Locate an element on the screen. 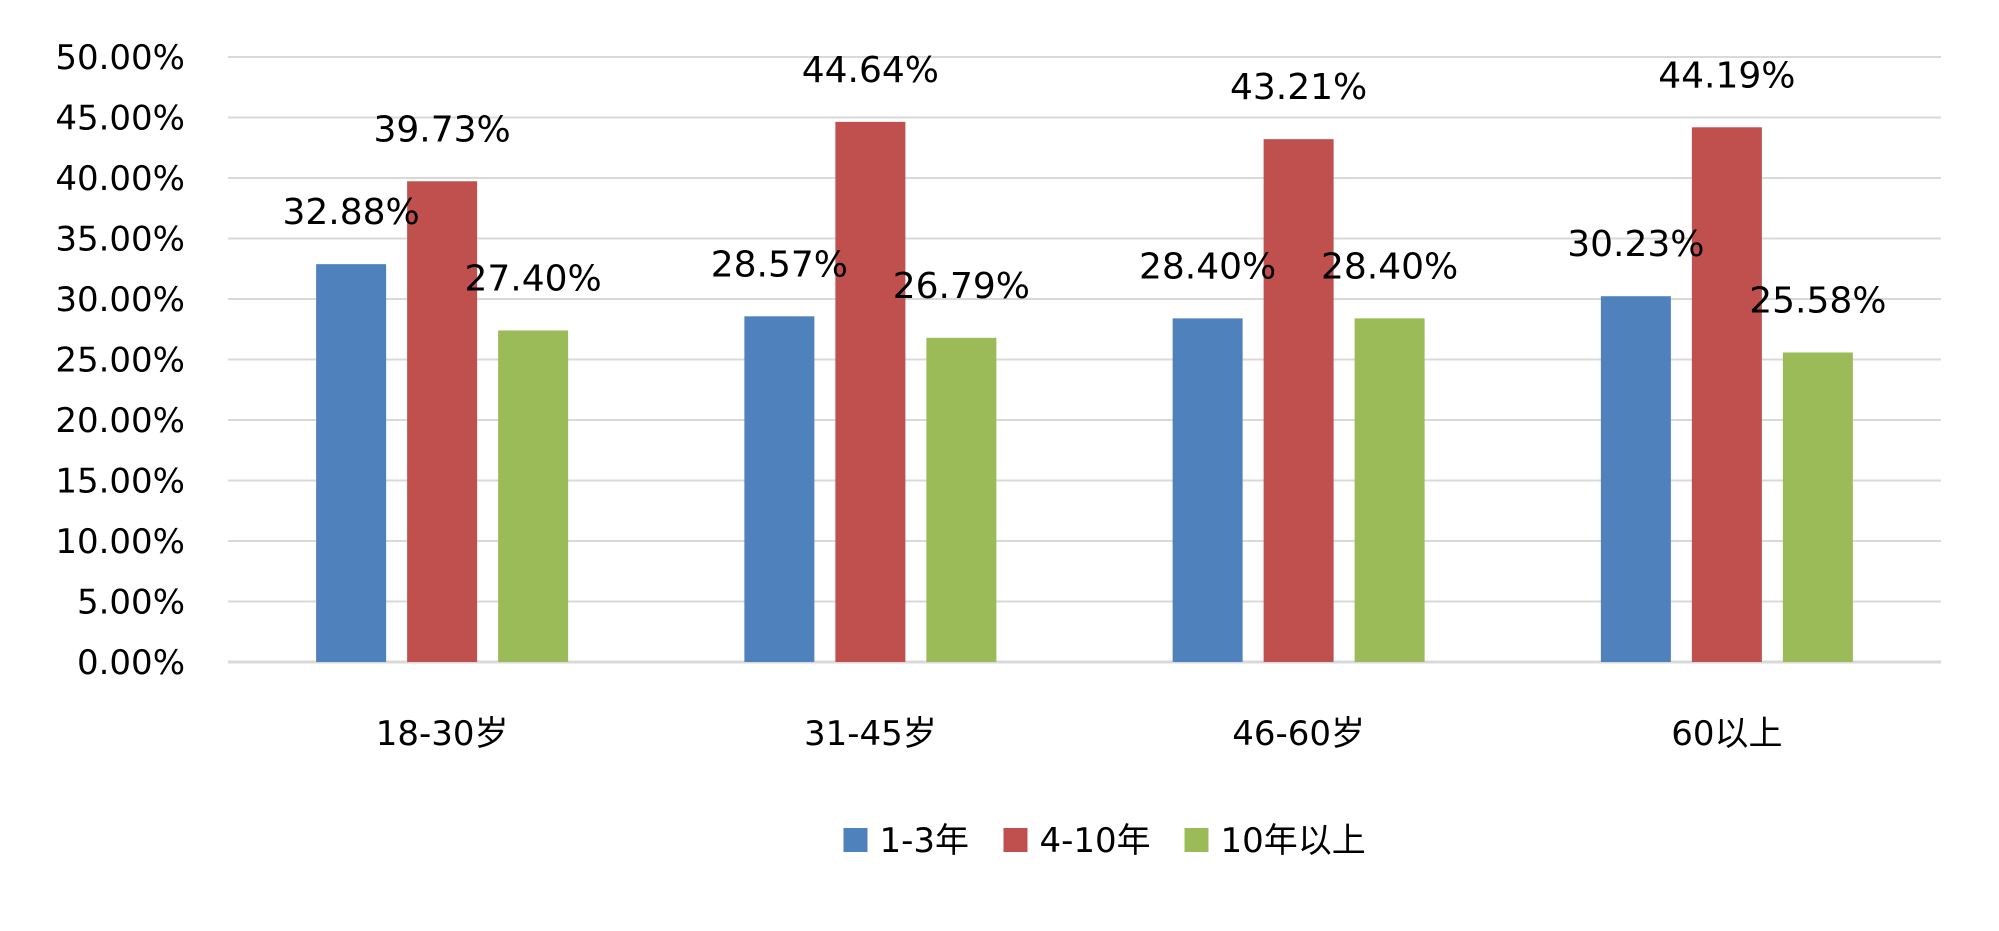 Image resolution: width=1999 pixels, height=931 pixels. legend-item: 1-3年 is located at coordinates (906, 841).